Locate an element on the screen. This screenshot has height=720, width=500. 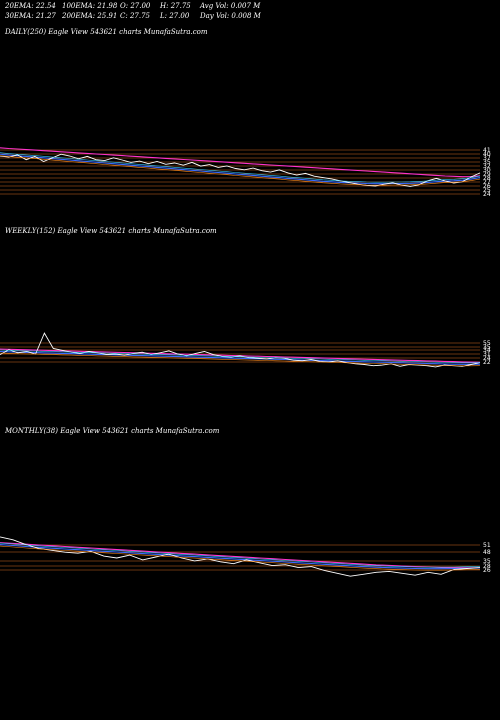
level-label: 51 is located at coordinates (487, 545).